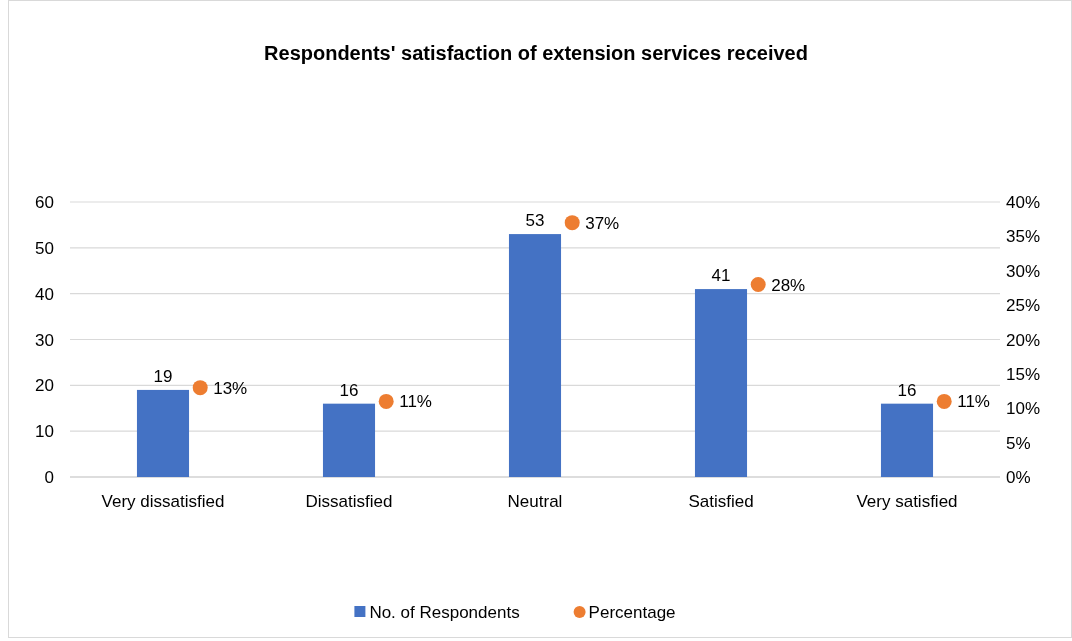 This screenshot has height=641, width=1072. What do you see at coordinates (44, 248) in the screenshot?
I see `y-tick-label: 50` at bounding box center [44, 248].